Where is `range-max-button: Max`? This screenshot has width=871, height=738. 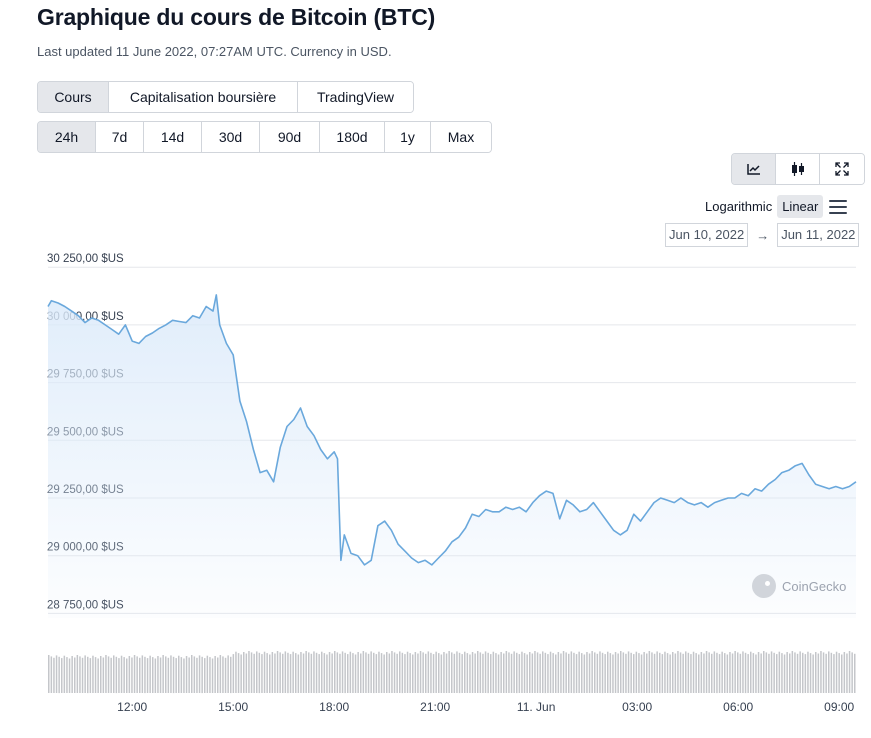 range-max-button: Max is located at coordinates (461, 137).